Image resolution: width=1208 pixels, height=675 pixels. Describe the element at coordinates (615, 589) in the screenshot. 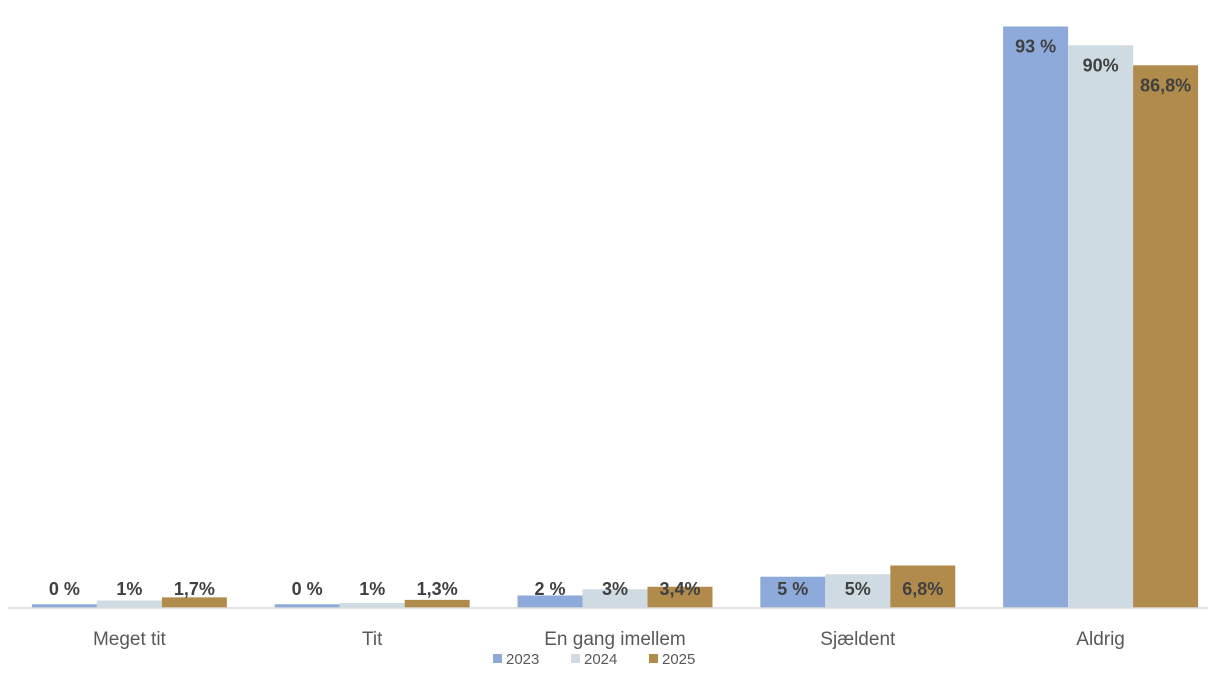

I see `data-label-en-gang-imellem-2024: 3%` at that location.